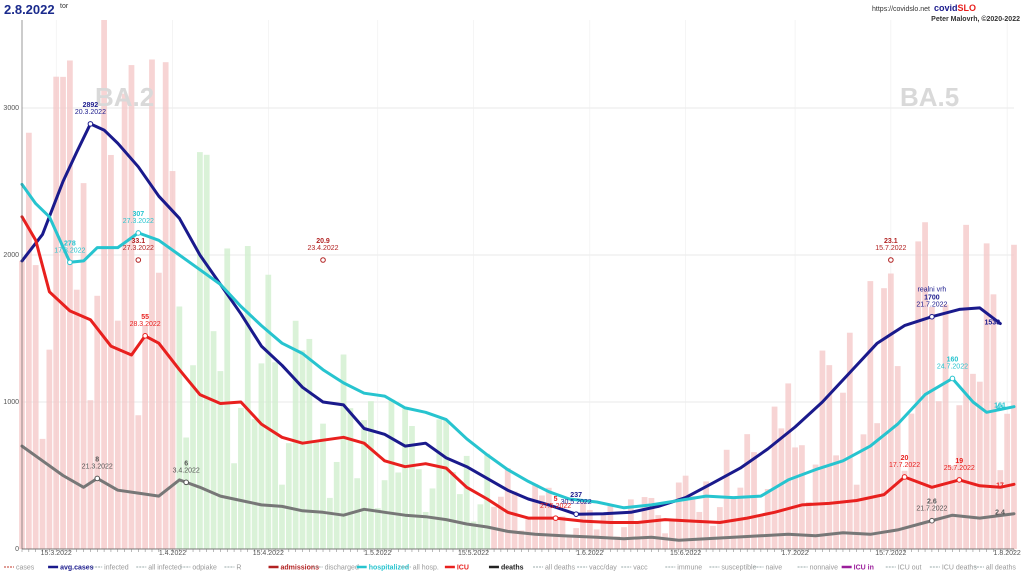 The image size is (1024, 576). I want to click on annotation-date: 3.4.2022, so click(186, 470).